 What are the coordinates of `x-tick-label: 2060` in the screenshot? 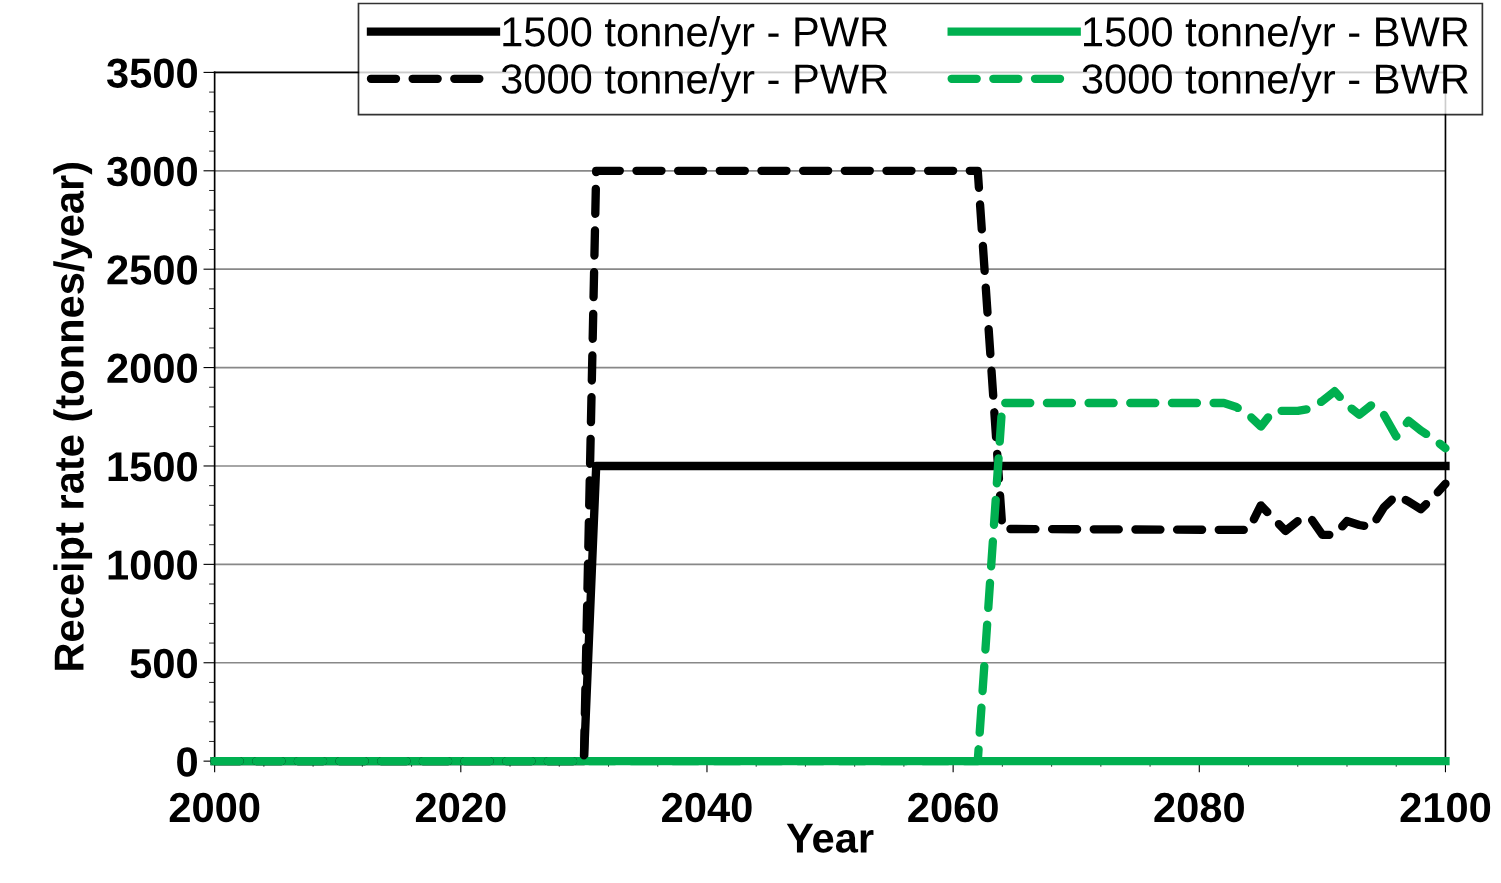 It's located at (953, 807).